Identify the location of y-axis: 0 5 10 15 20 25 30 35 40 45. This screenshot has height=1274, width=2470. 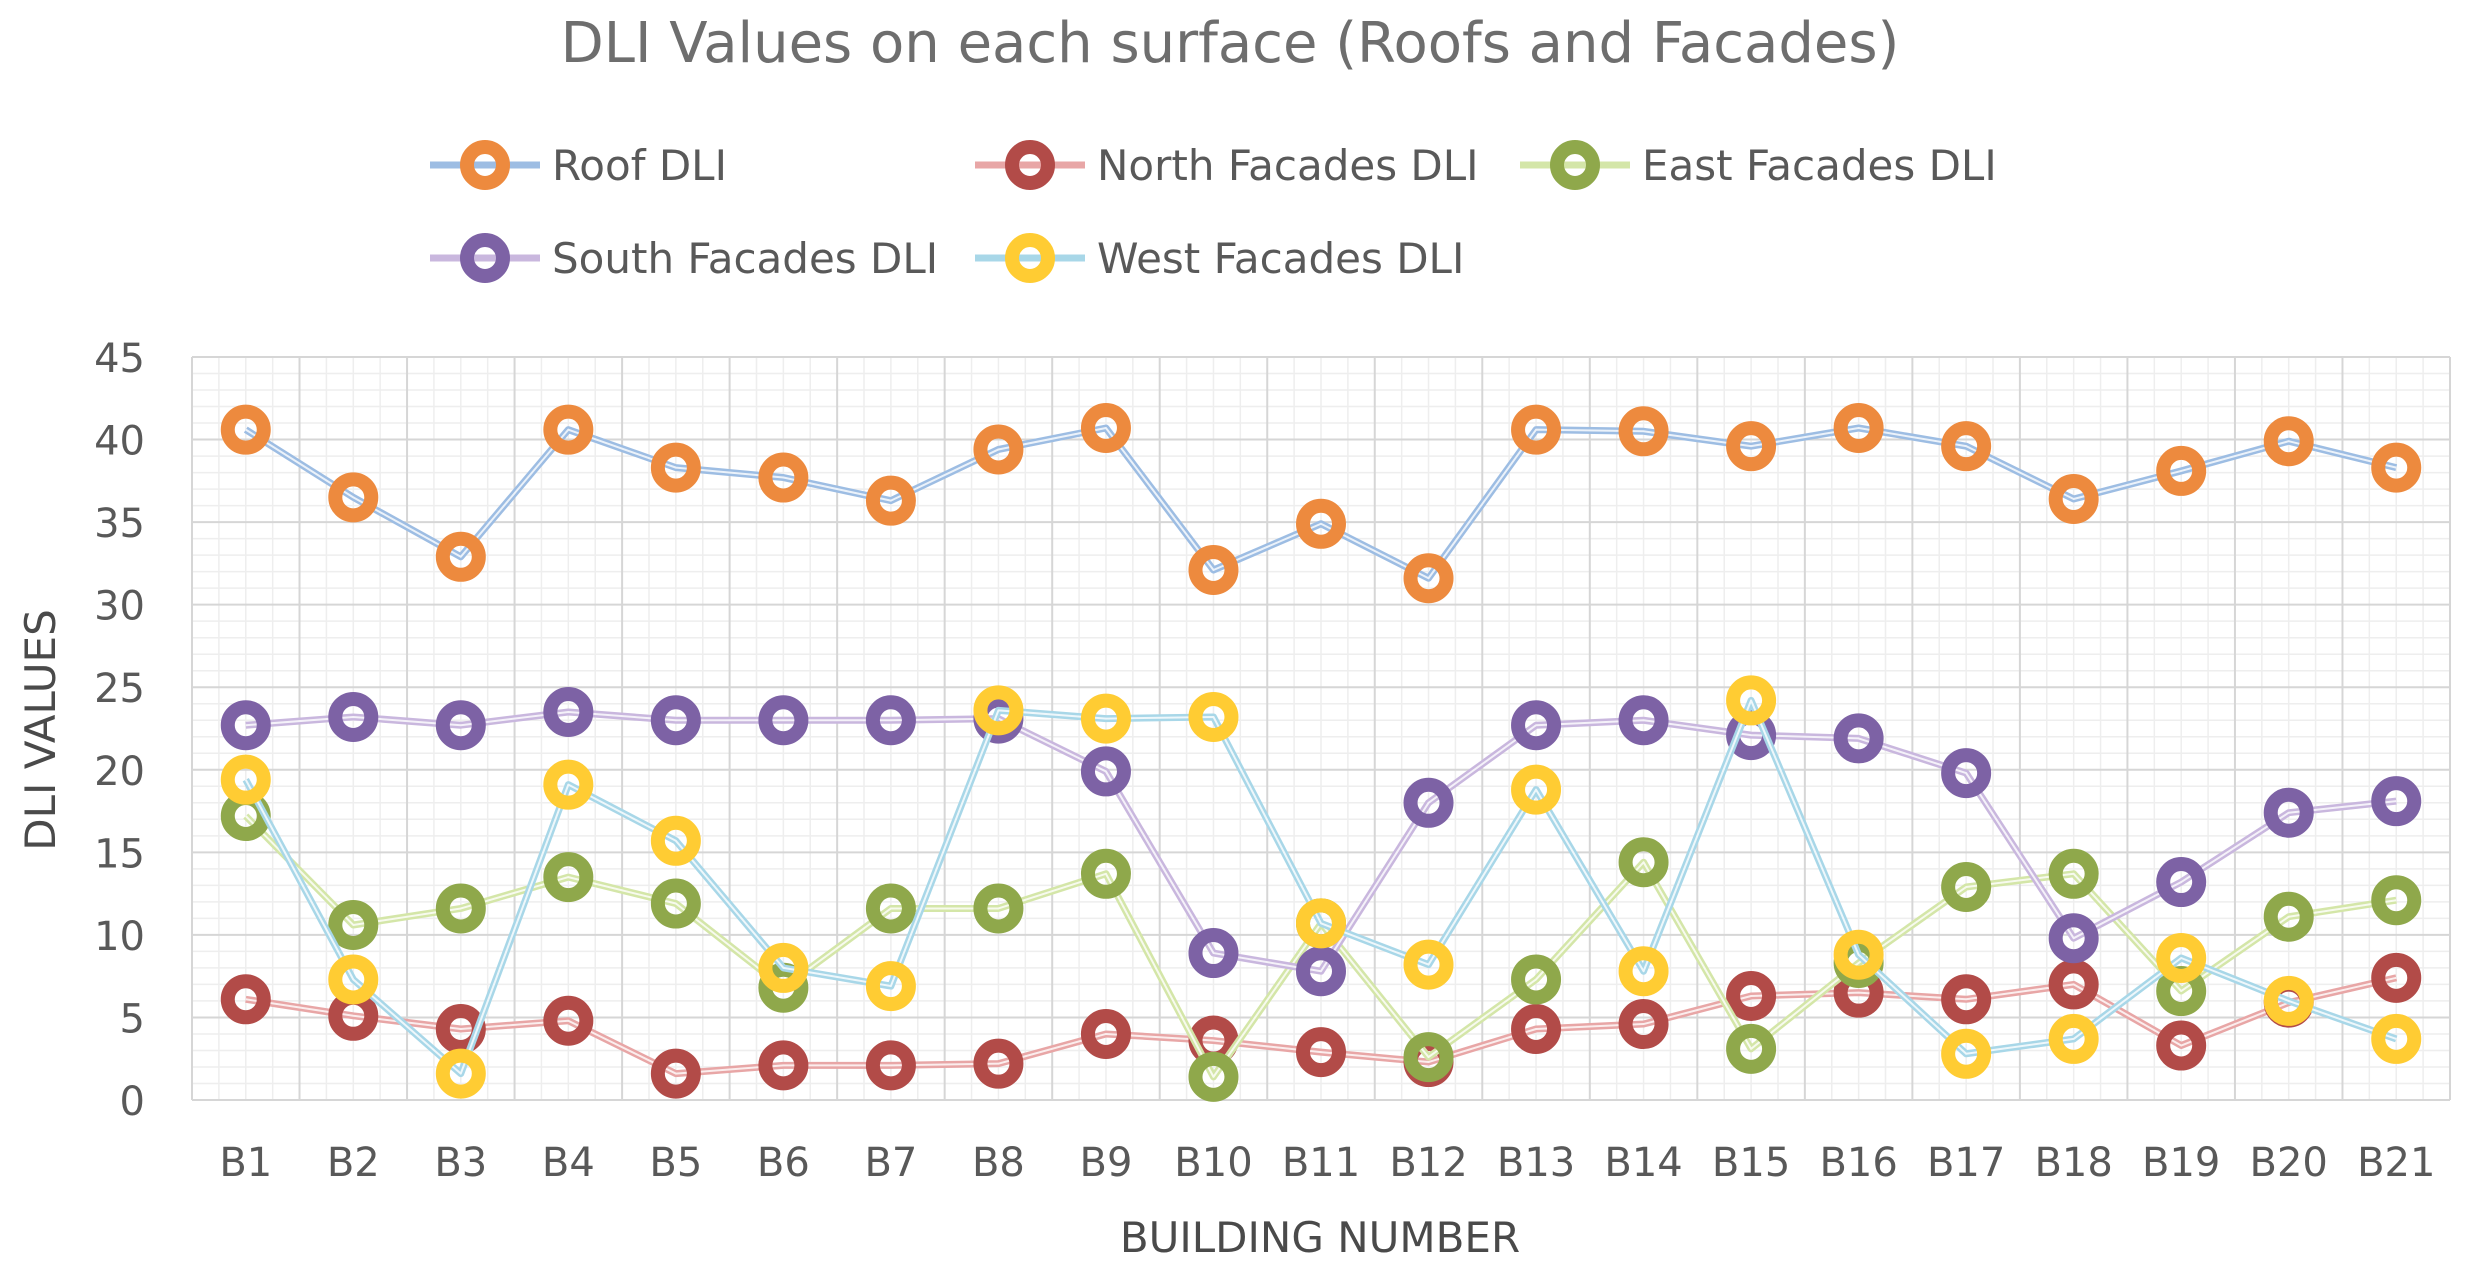
(119, 730).